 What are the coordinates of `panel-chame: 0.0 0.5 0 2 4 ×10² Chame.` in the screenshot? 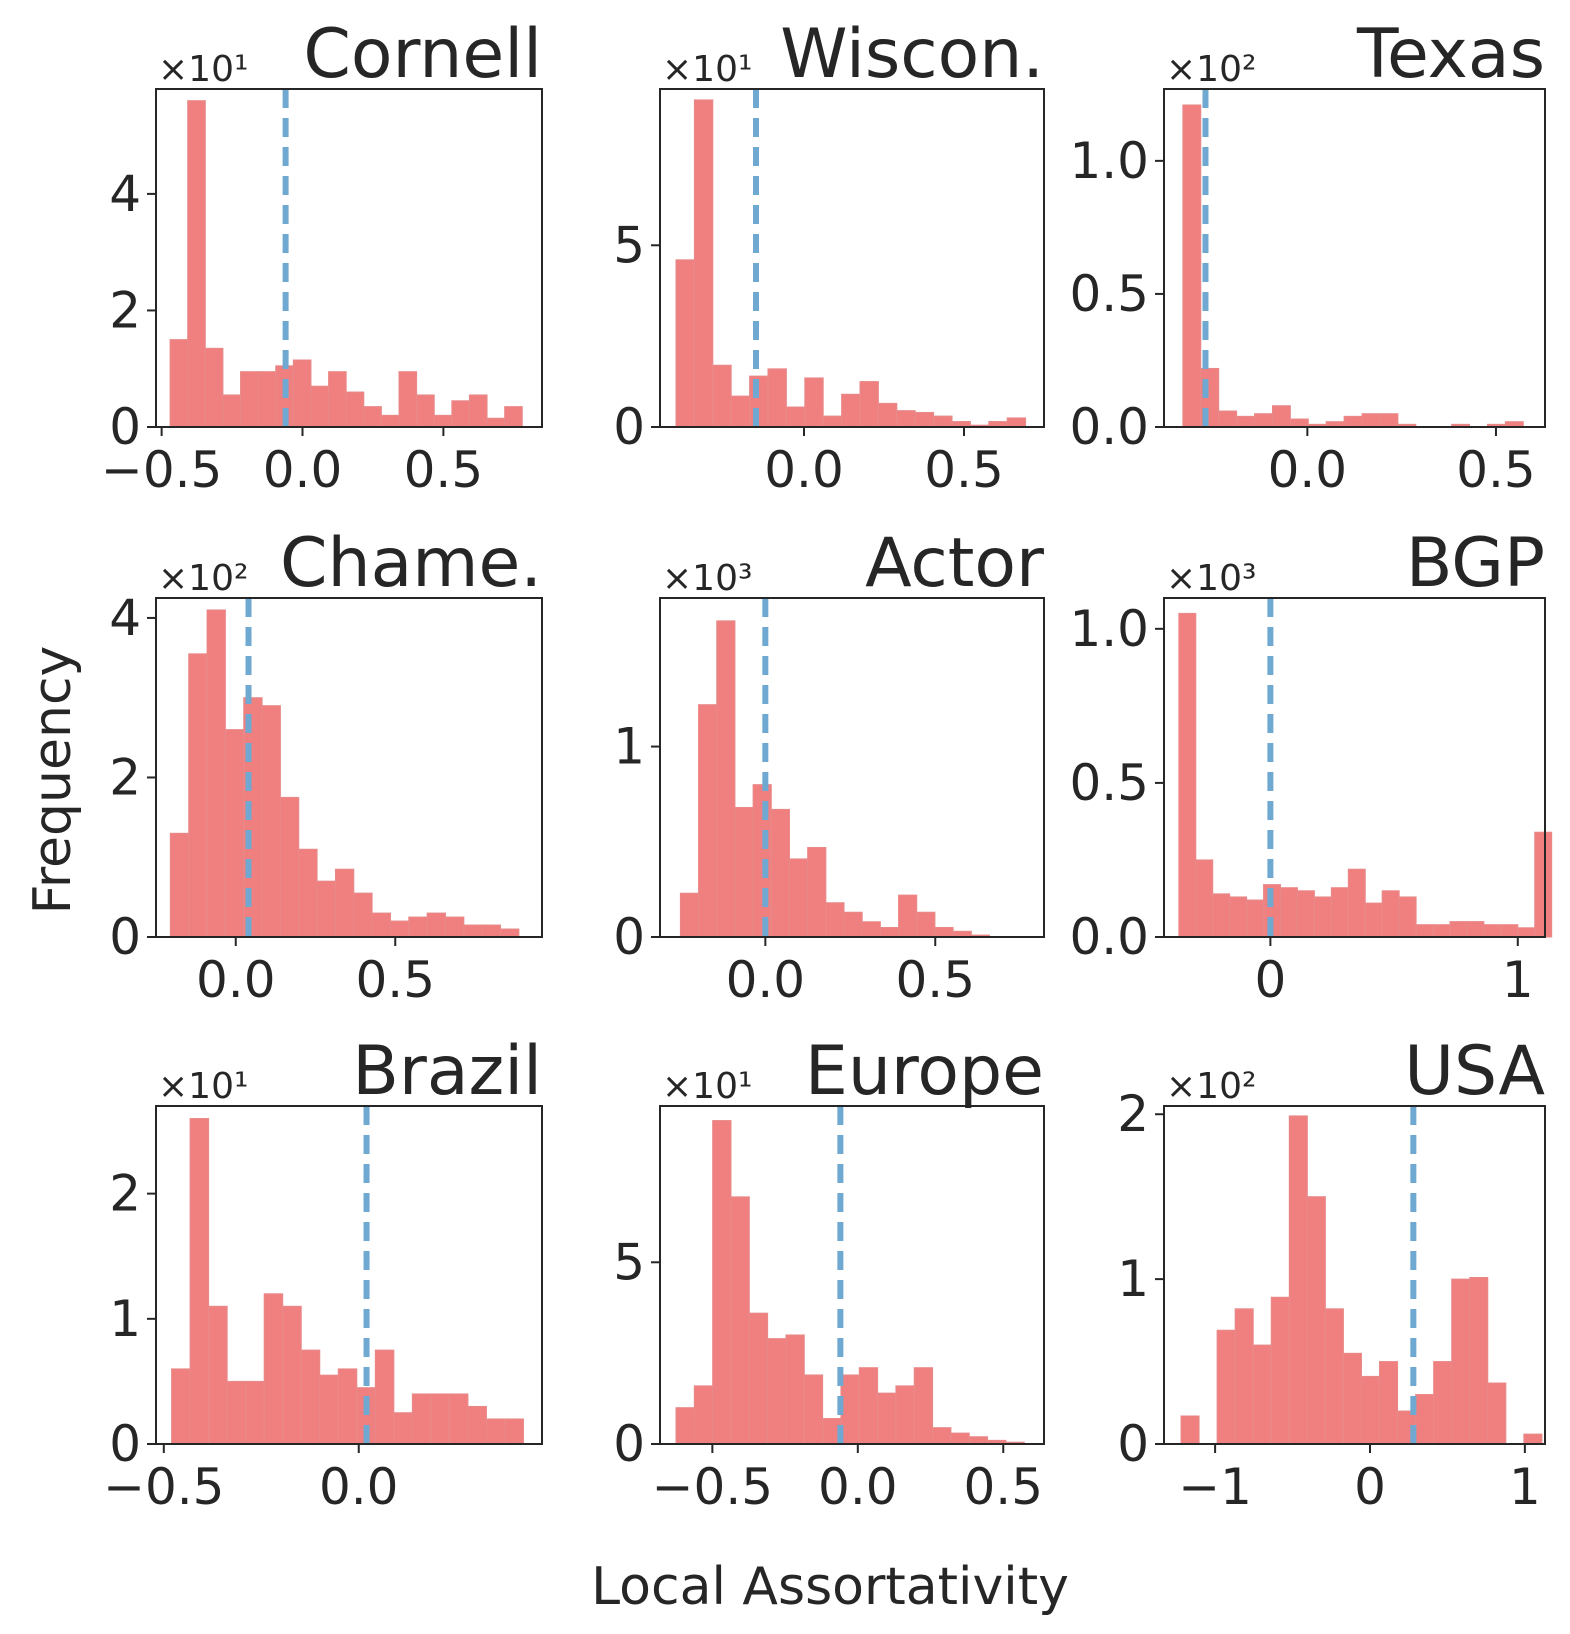 It's located at (326, 766).